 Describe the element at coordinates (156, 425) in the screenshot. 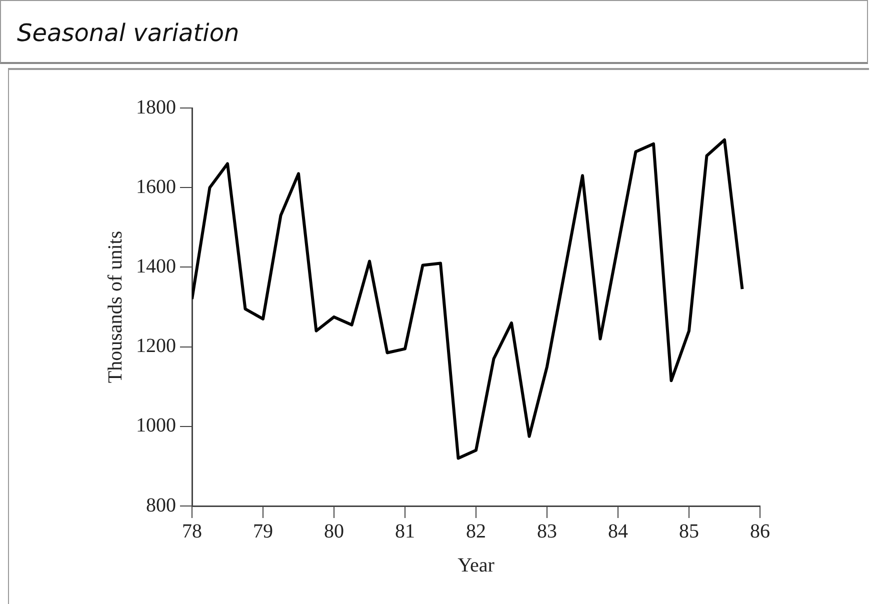

I see `y-tick-label: 1000` at that location.